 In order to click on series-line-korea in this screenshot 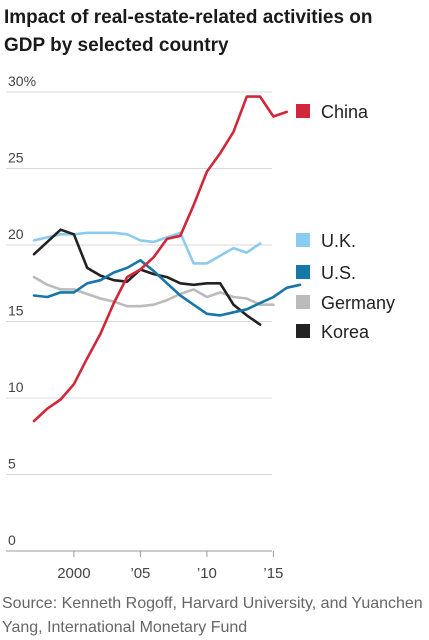, I will do `click(147, 277)`.